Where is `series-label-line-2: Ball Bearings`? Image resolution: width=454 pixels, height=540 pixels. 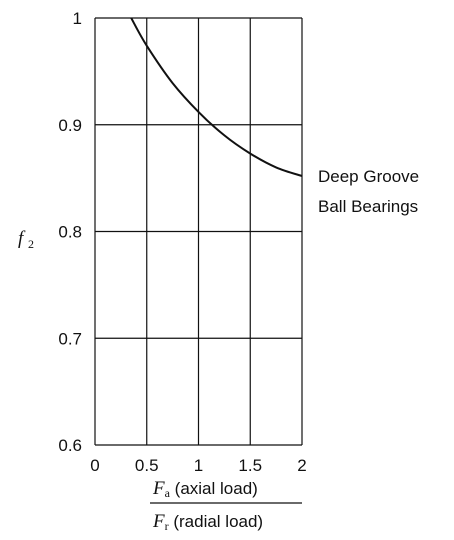
series-label-line-2: Ball Bearings is located at coordinates (368, 206).